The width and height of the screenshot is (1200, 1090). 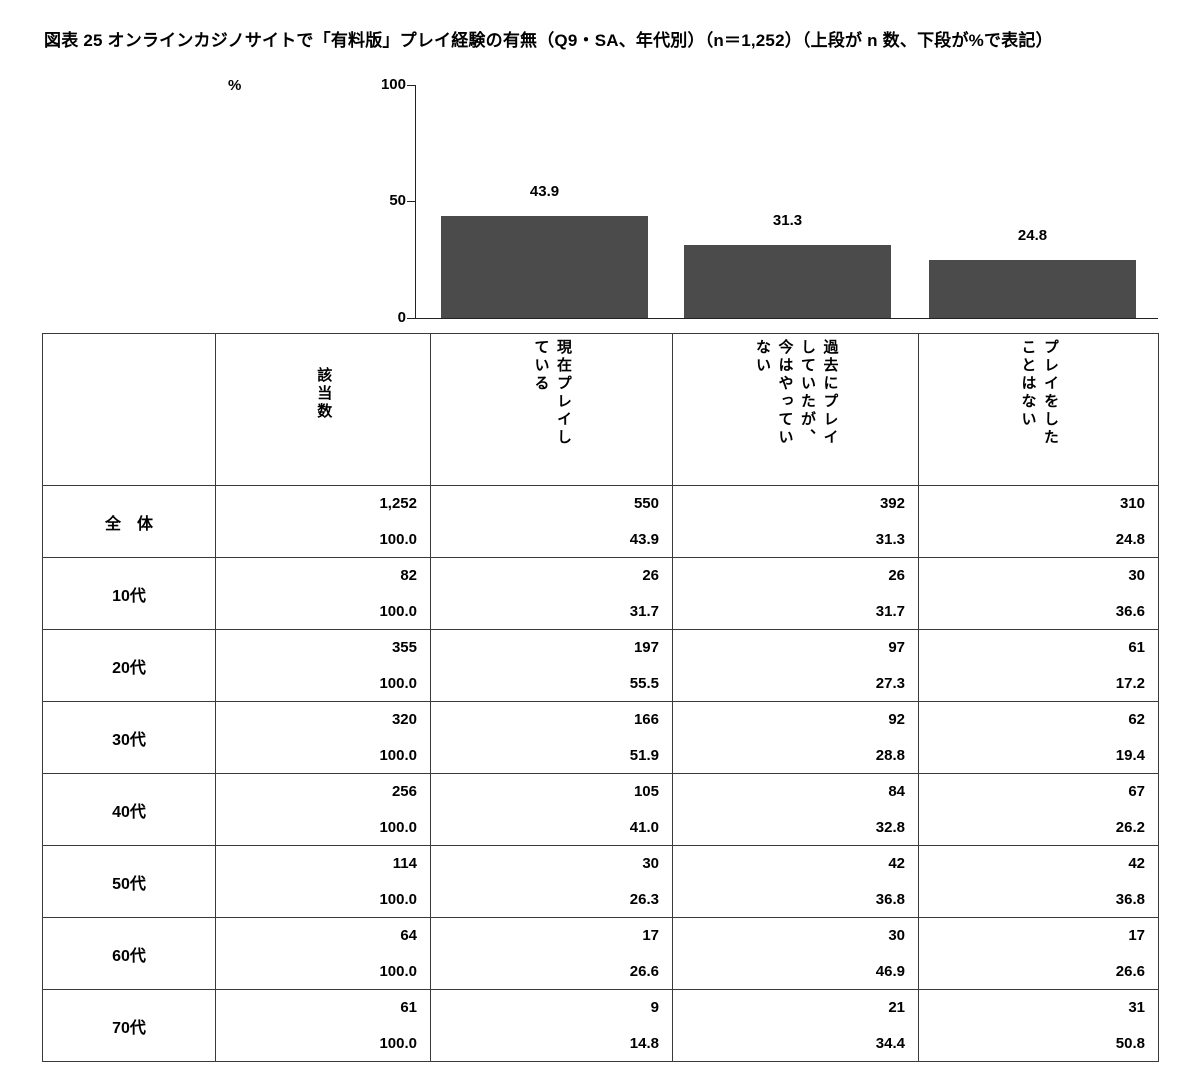 I want to click on n-value: 92, so click(x=896, y=720).